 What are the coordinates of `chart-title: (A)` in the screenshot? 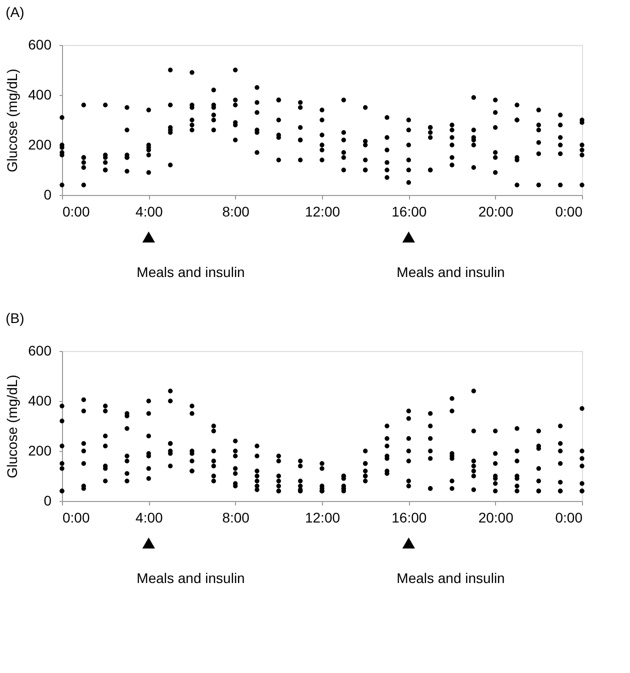 It's located at (15, 12).